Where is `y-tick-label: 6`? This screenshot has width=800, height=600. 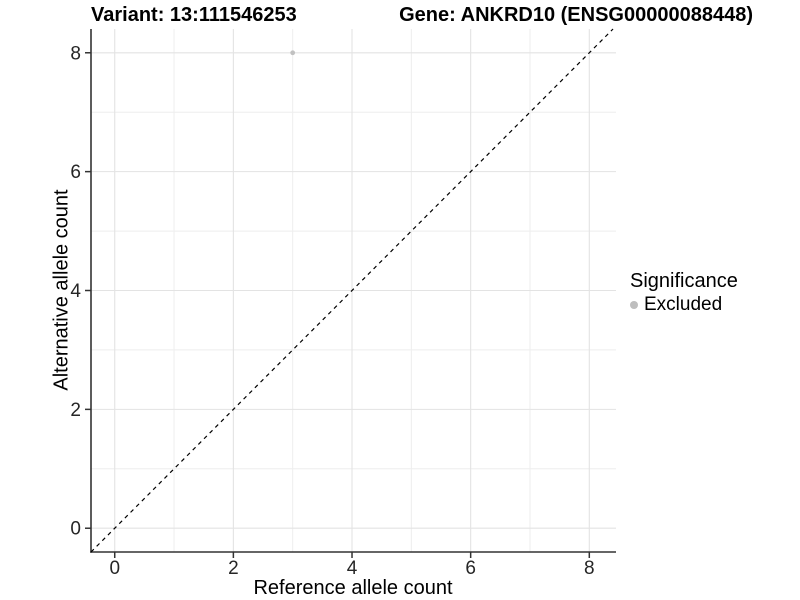
y-tick-label: 6 is located at coordinates (75, 172).